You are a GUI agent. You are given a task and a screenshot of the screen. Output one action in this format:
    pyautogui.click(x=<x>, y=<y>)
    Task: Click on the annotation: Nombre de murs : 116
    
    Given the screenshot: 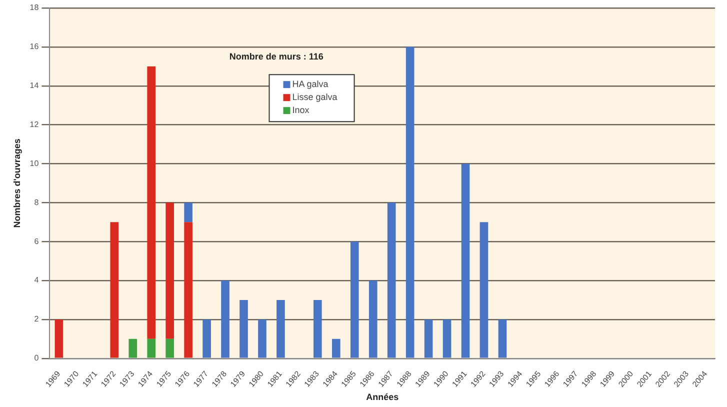 What is the action you would take?
    pyautogui.click(x=276, y=57)
    